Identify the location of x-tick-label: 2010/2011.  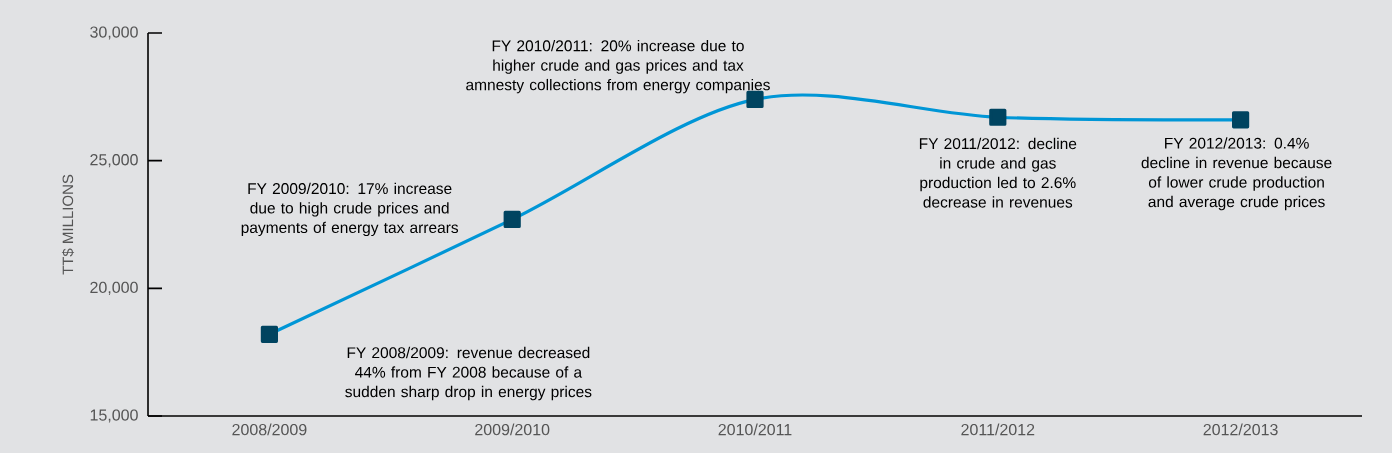
(755, 429).